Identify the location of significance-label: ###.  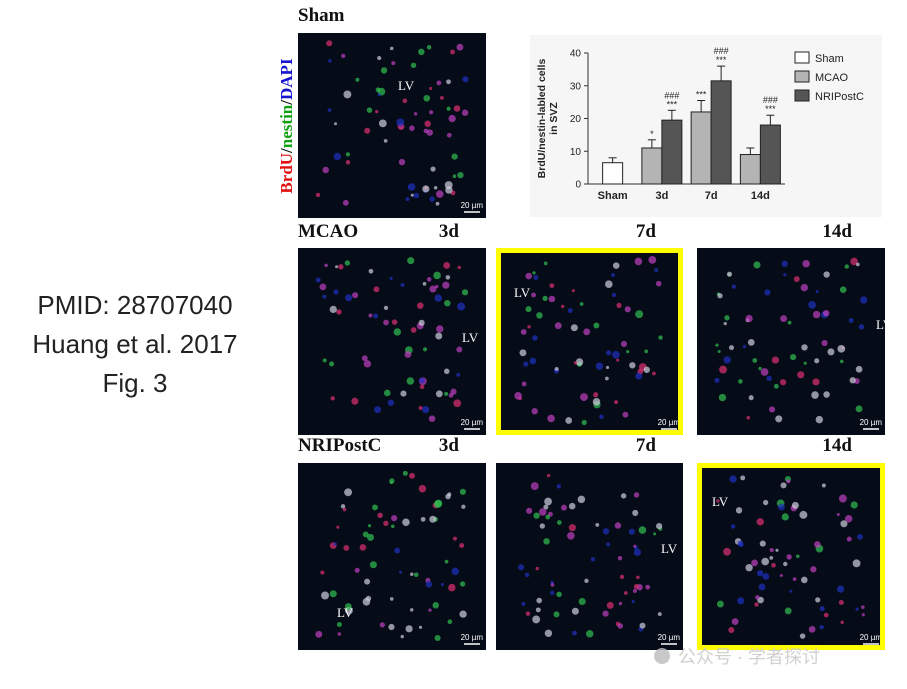
(770, 100).